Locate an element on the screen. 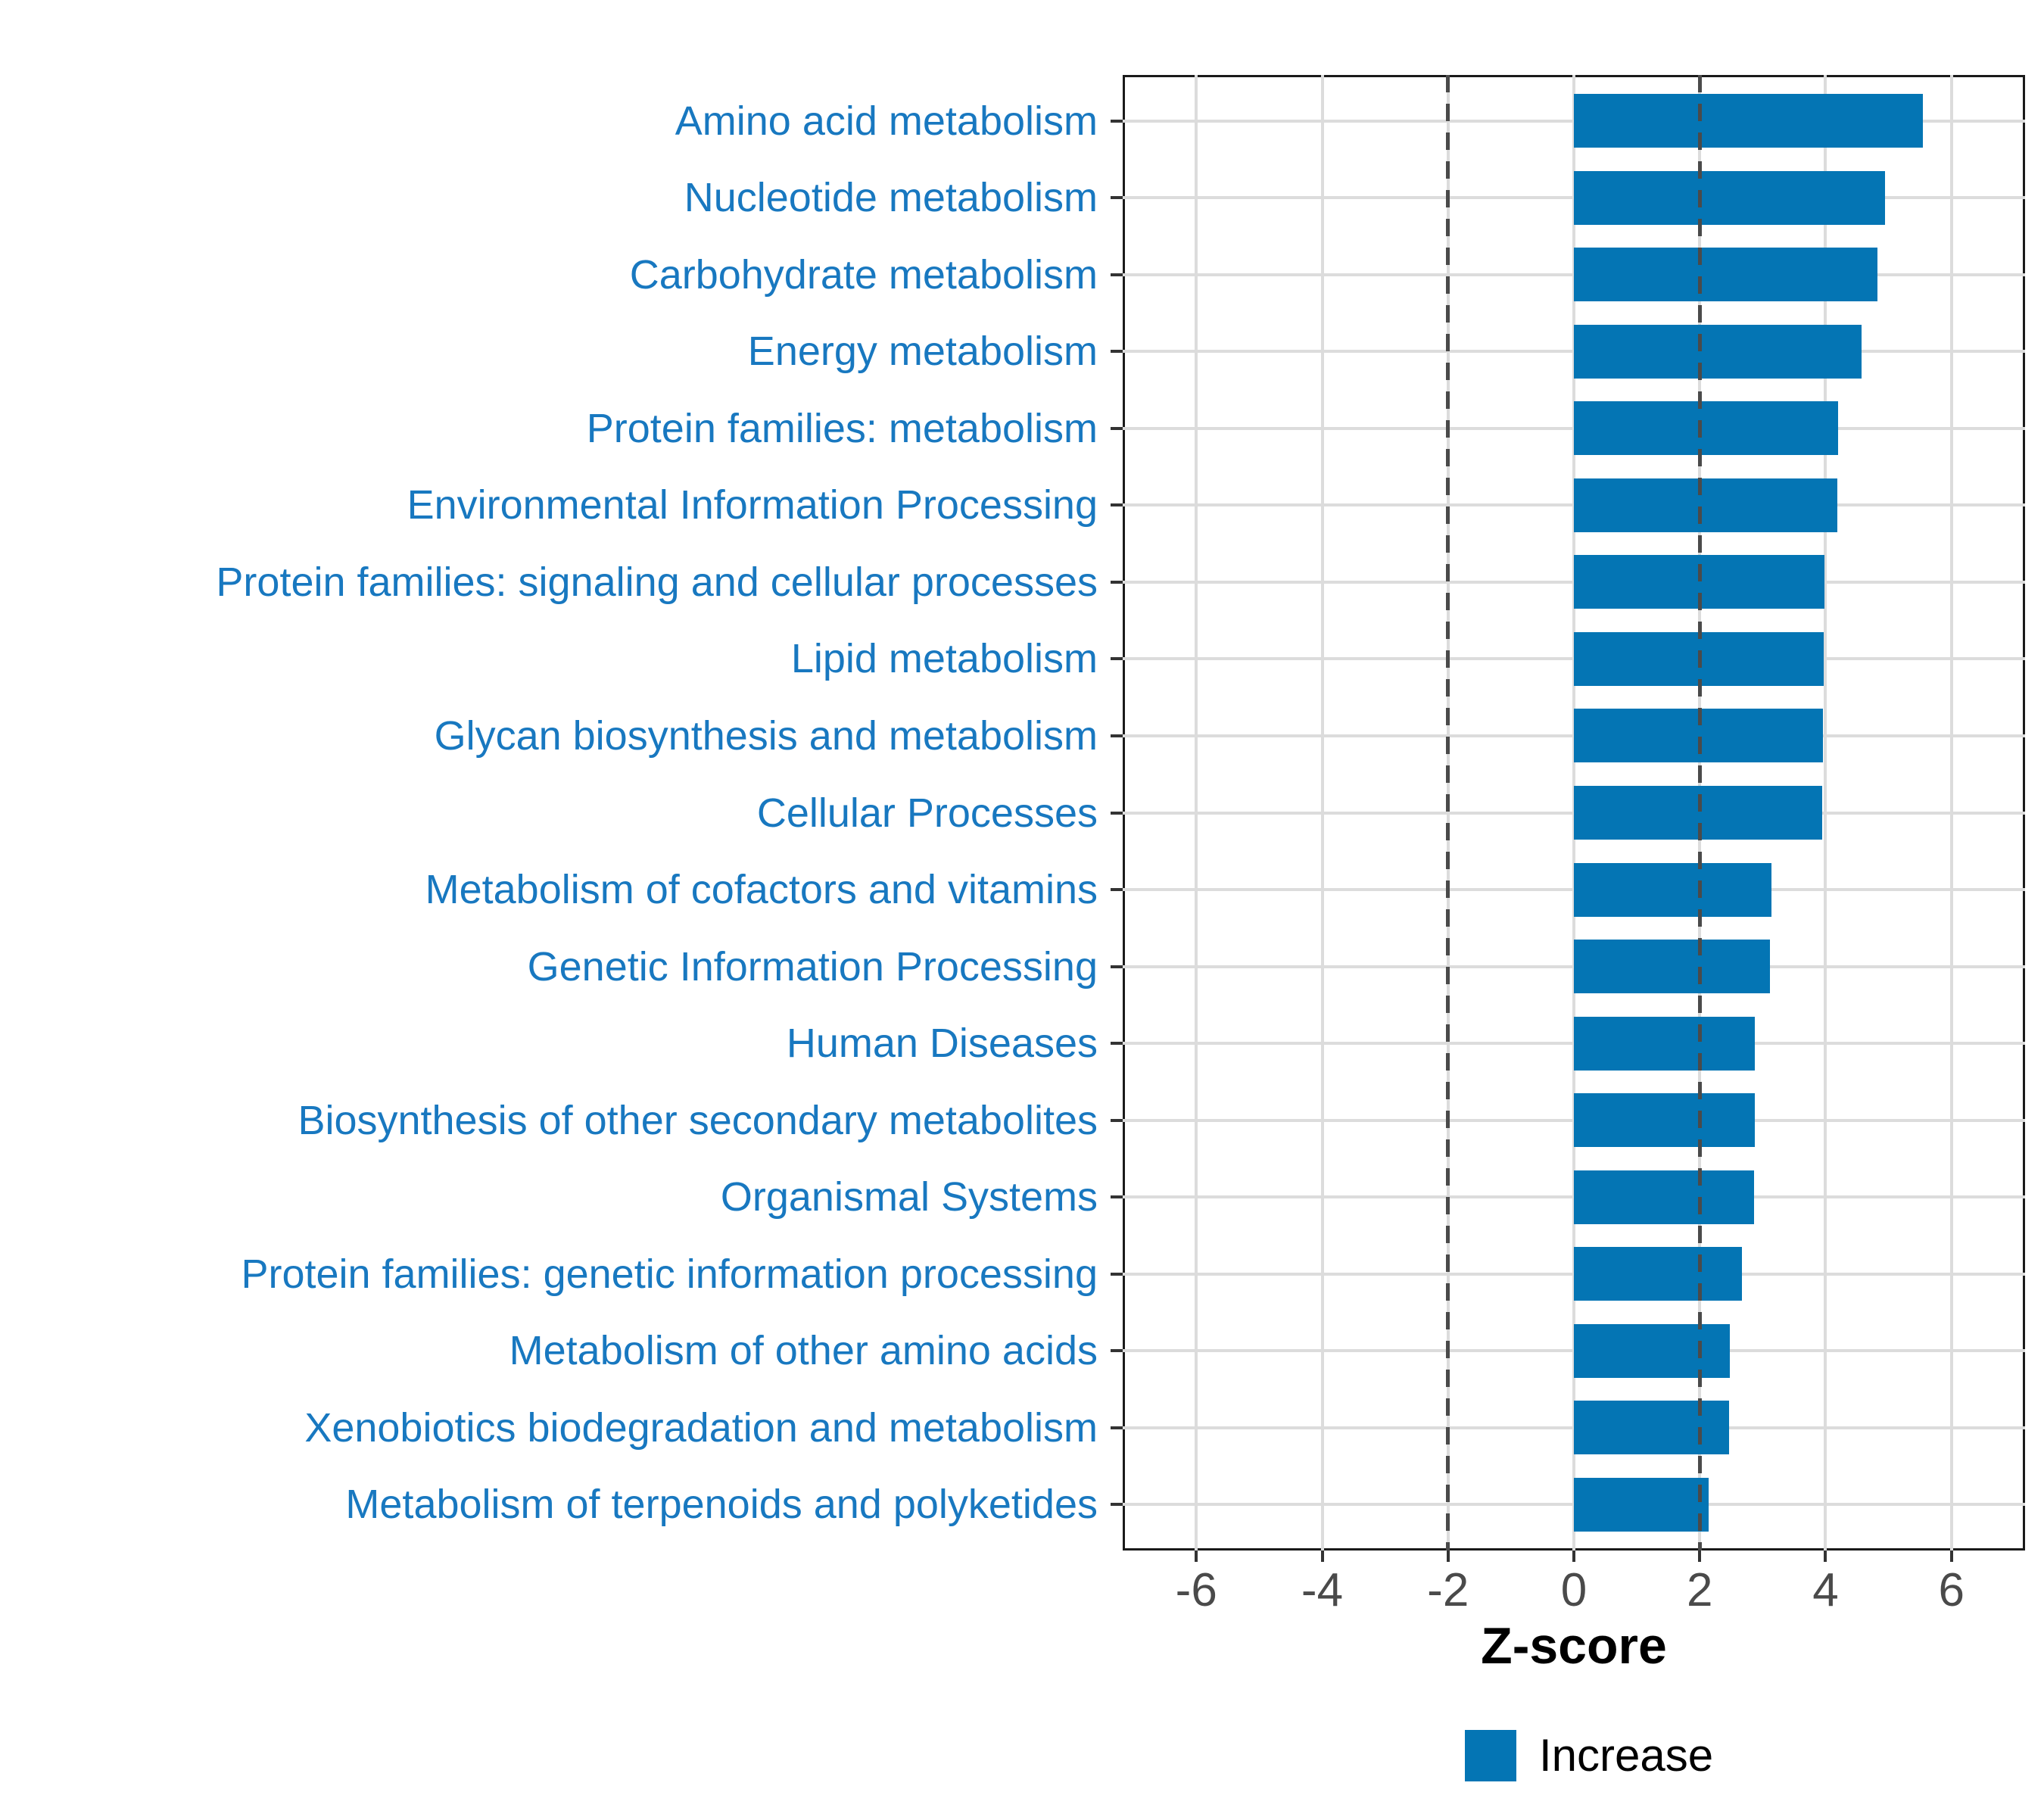 The image size is (2044, 1817). x-tick-label: 6 is located at coordinates (1951, 1590).